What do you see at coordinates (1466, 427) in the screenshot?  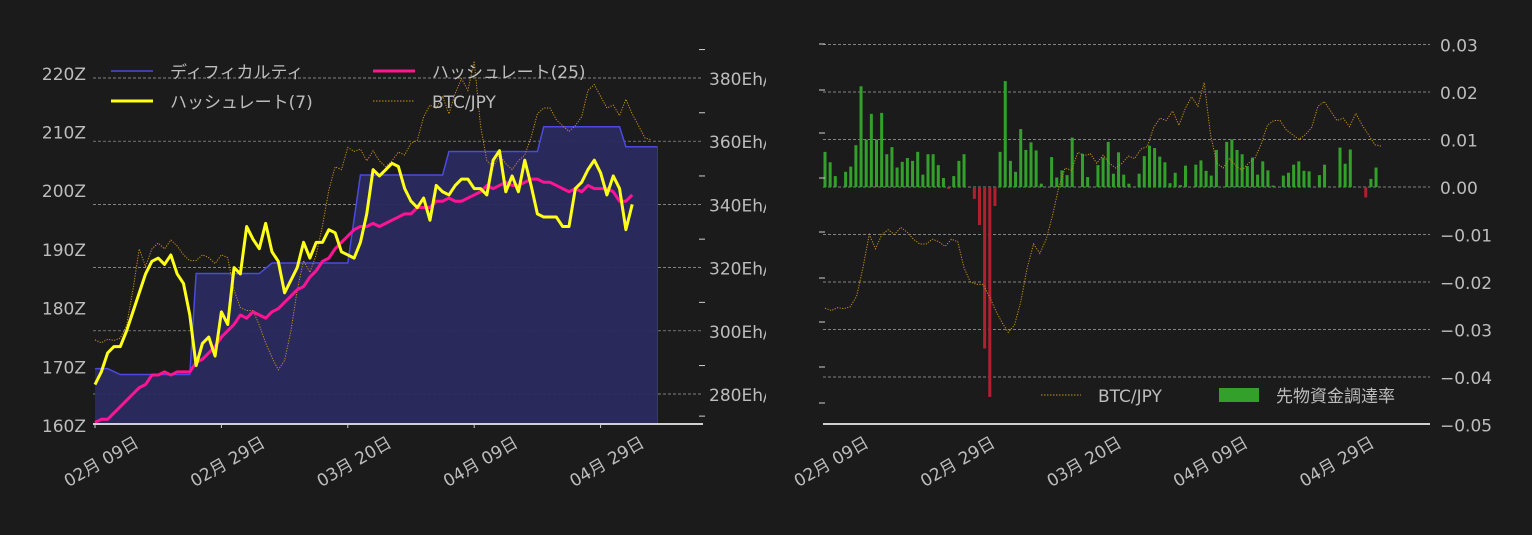 I see `svg-text: −0.05` at bounding box center [1466, 427].